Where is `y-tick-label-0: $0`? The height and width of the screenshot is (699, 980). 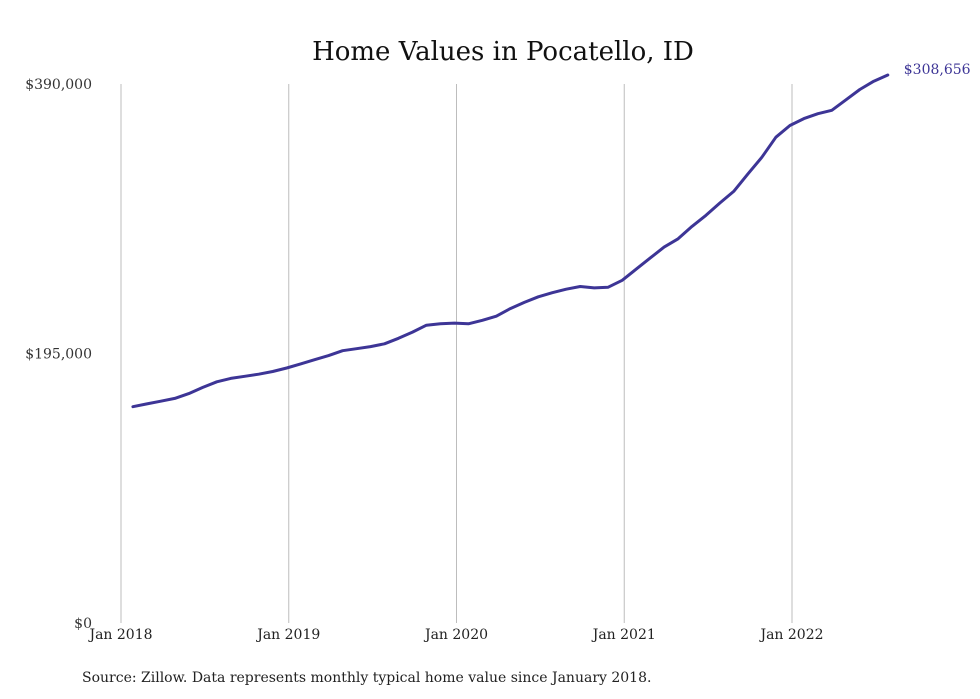 y-tick-label-0: $0 is located at coordinates (83, 624).